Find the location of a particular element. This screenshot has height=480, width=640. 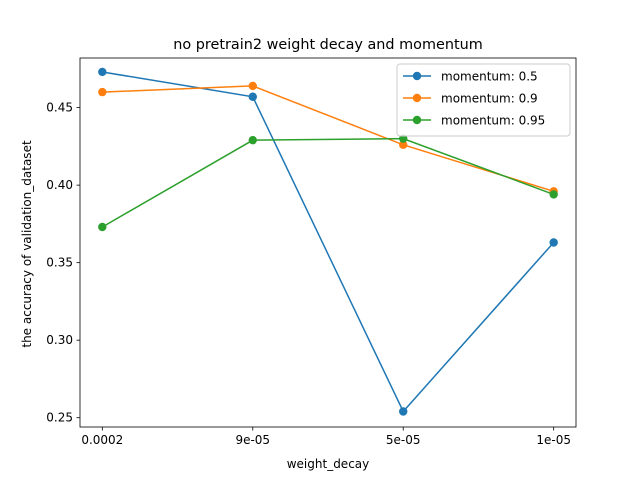

y-tick-label: 0.35 is located at coordinates (59, 263).